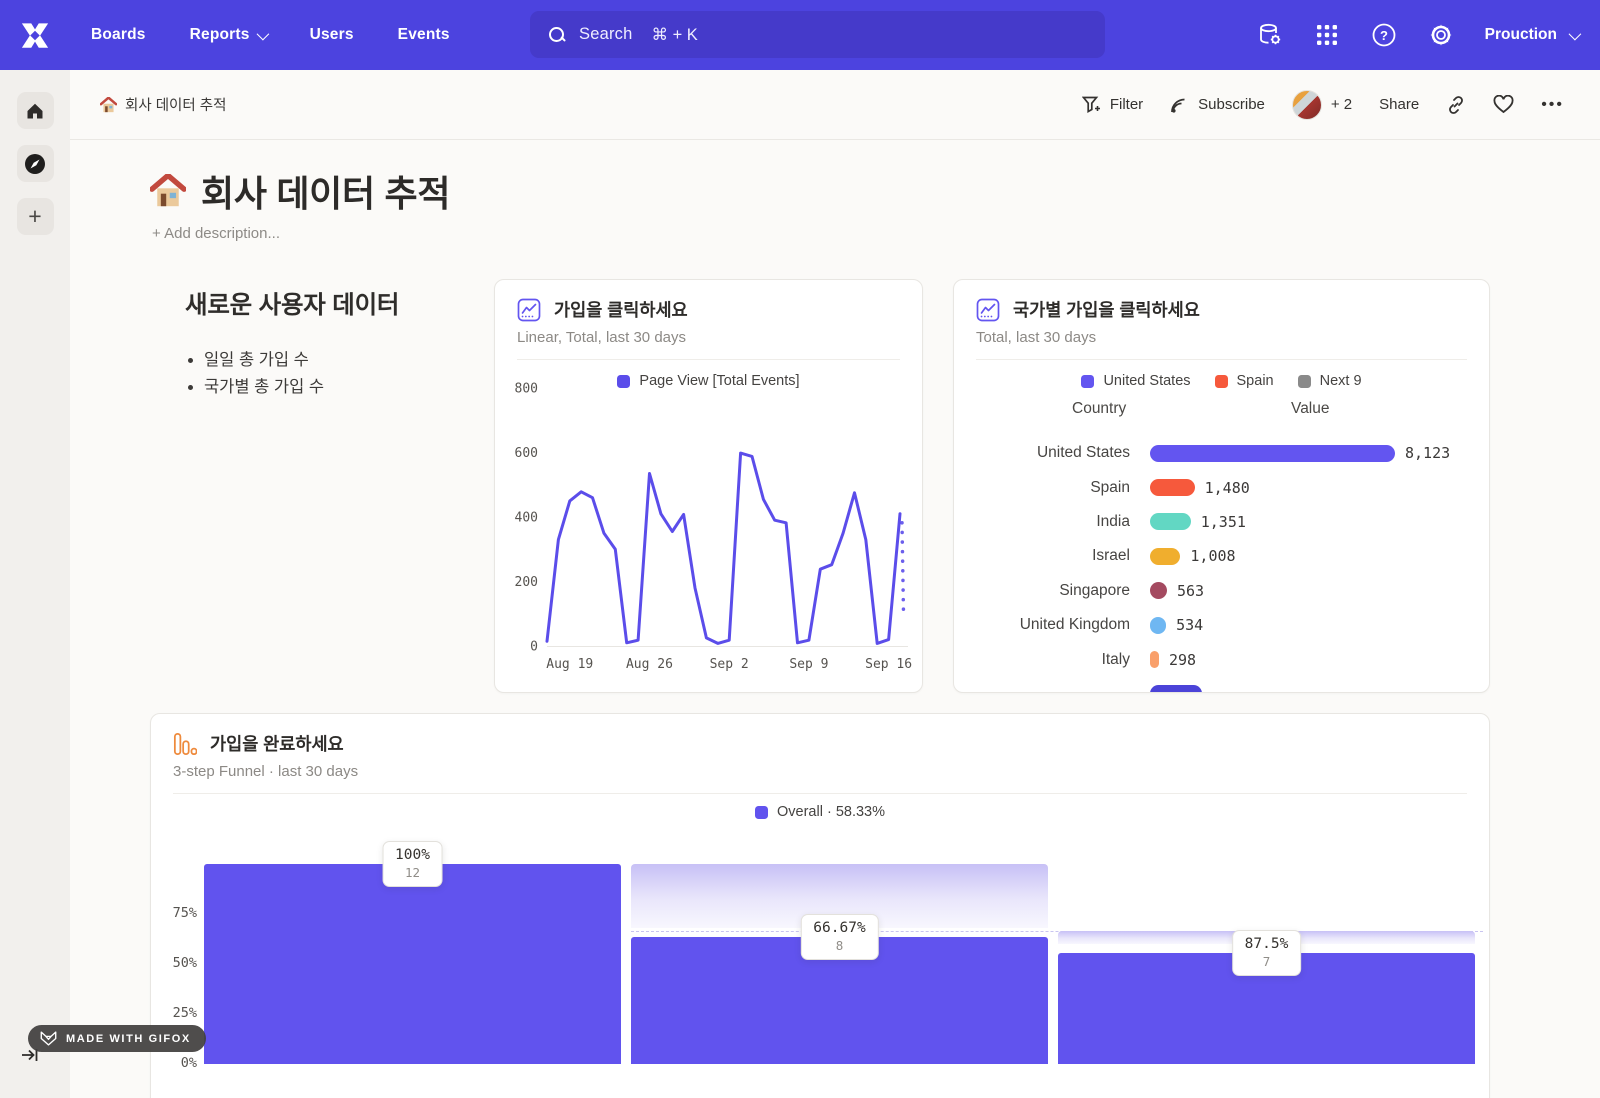  Describe the element at coordinates (1221, 684) in the screenshot. I see `country-row` at that location.